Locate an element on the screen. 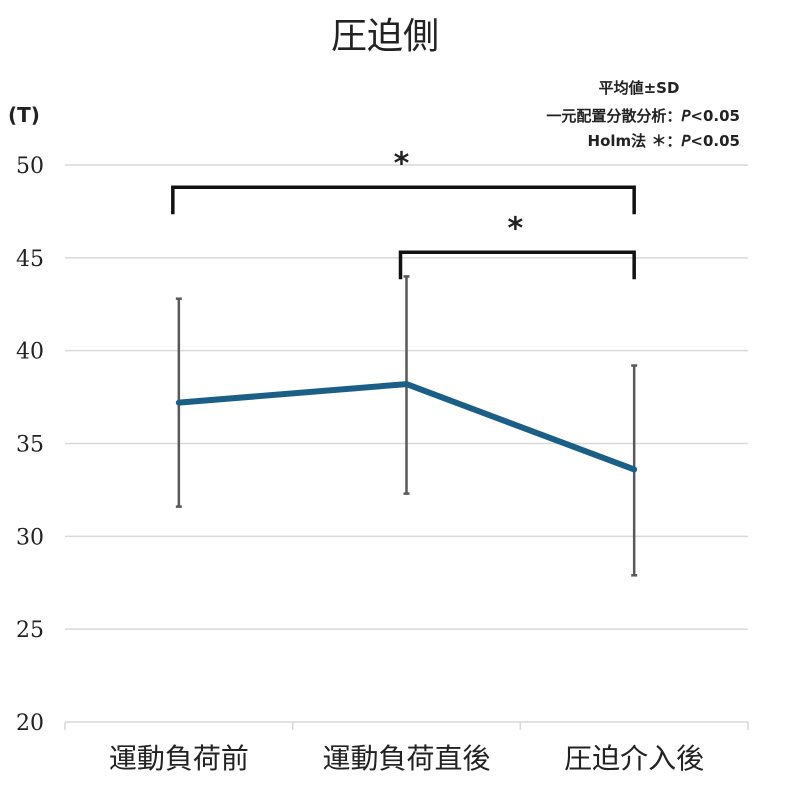 The height and width of the screenshot is (785, 800). annotation-anova: 一元配置分散分析：𝘗<0.05 is located at coordinates (643, 116).